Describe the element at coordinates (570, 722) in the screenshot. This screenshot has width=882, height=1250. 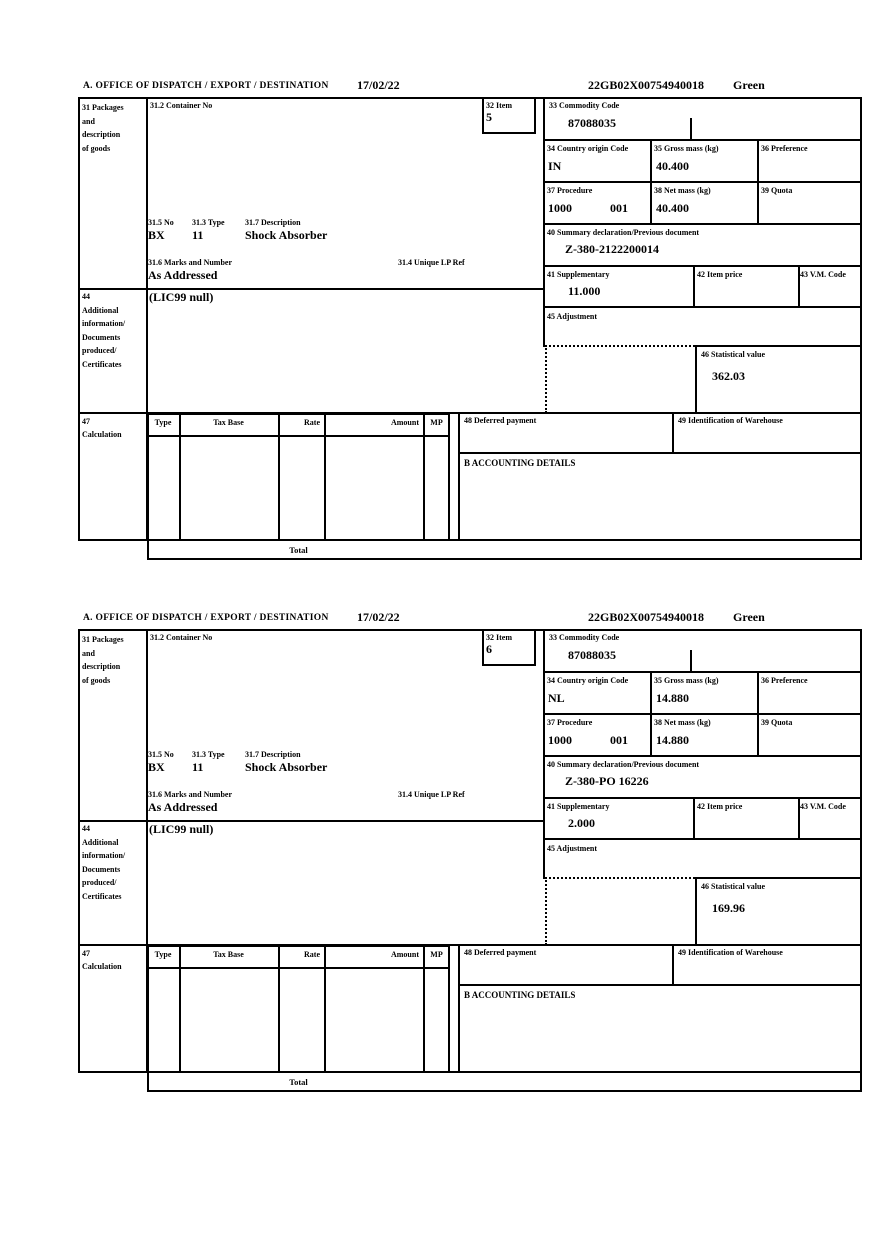
I see `procedure-label: 37 Procedure` at that location.